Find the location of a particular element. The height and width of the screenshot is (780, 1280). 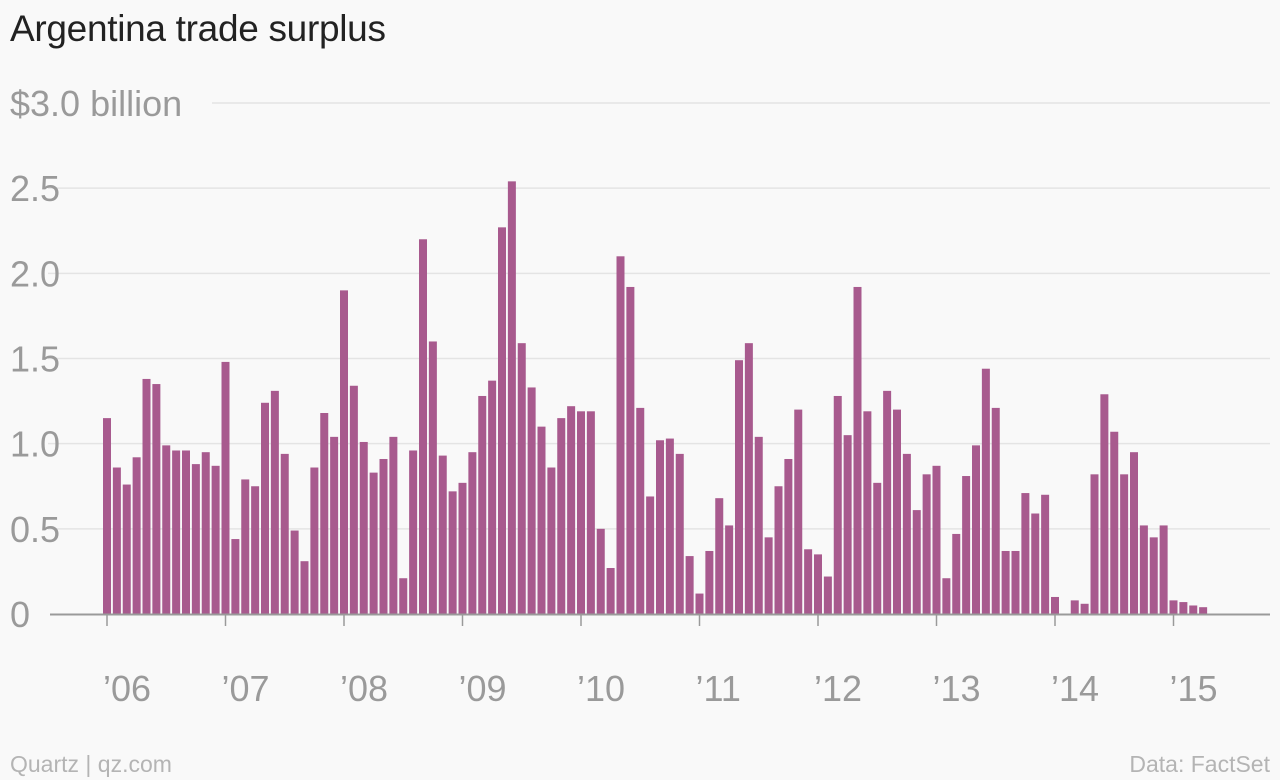

y-tick-label: 2.5 is located at coordinates (35, 188).